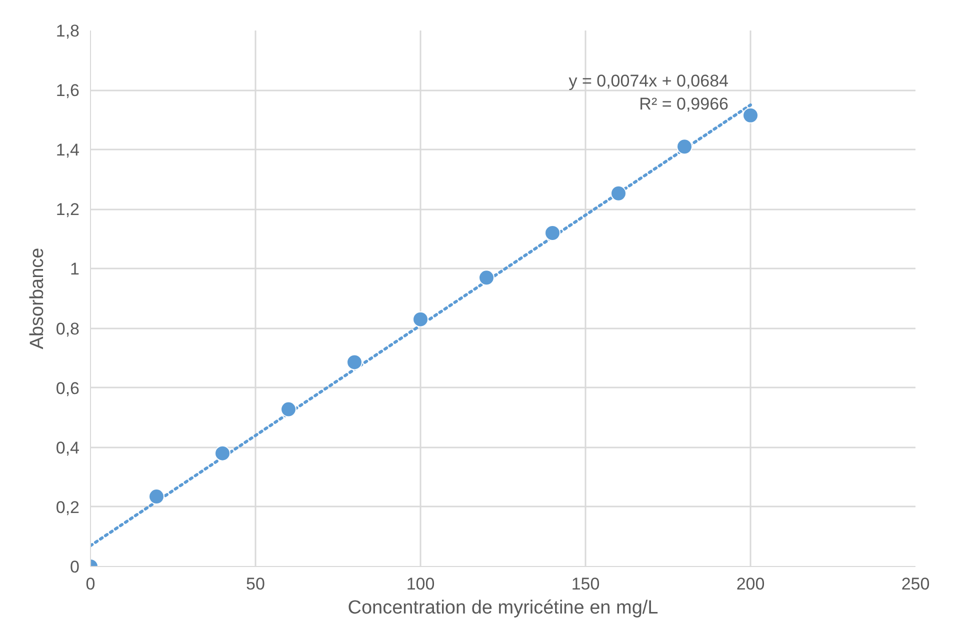 The image size is (955, 641). I want to click on y-tick-label: 0,4, so click(68, 448).